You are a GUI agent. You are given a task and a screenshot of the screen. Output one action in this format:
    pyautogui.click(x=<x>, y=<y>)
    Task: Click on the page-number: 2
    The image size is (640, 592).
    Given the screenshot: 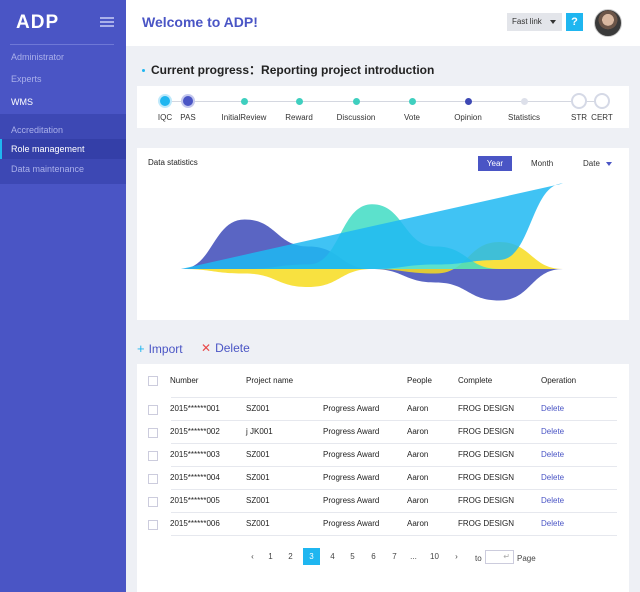 What is the action you would take?
    pyautogui.click(x=290, y=556)
    